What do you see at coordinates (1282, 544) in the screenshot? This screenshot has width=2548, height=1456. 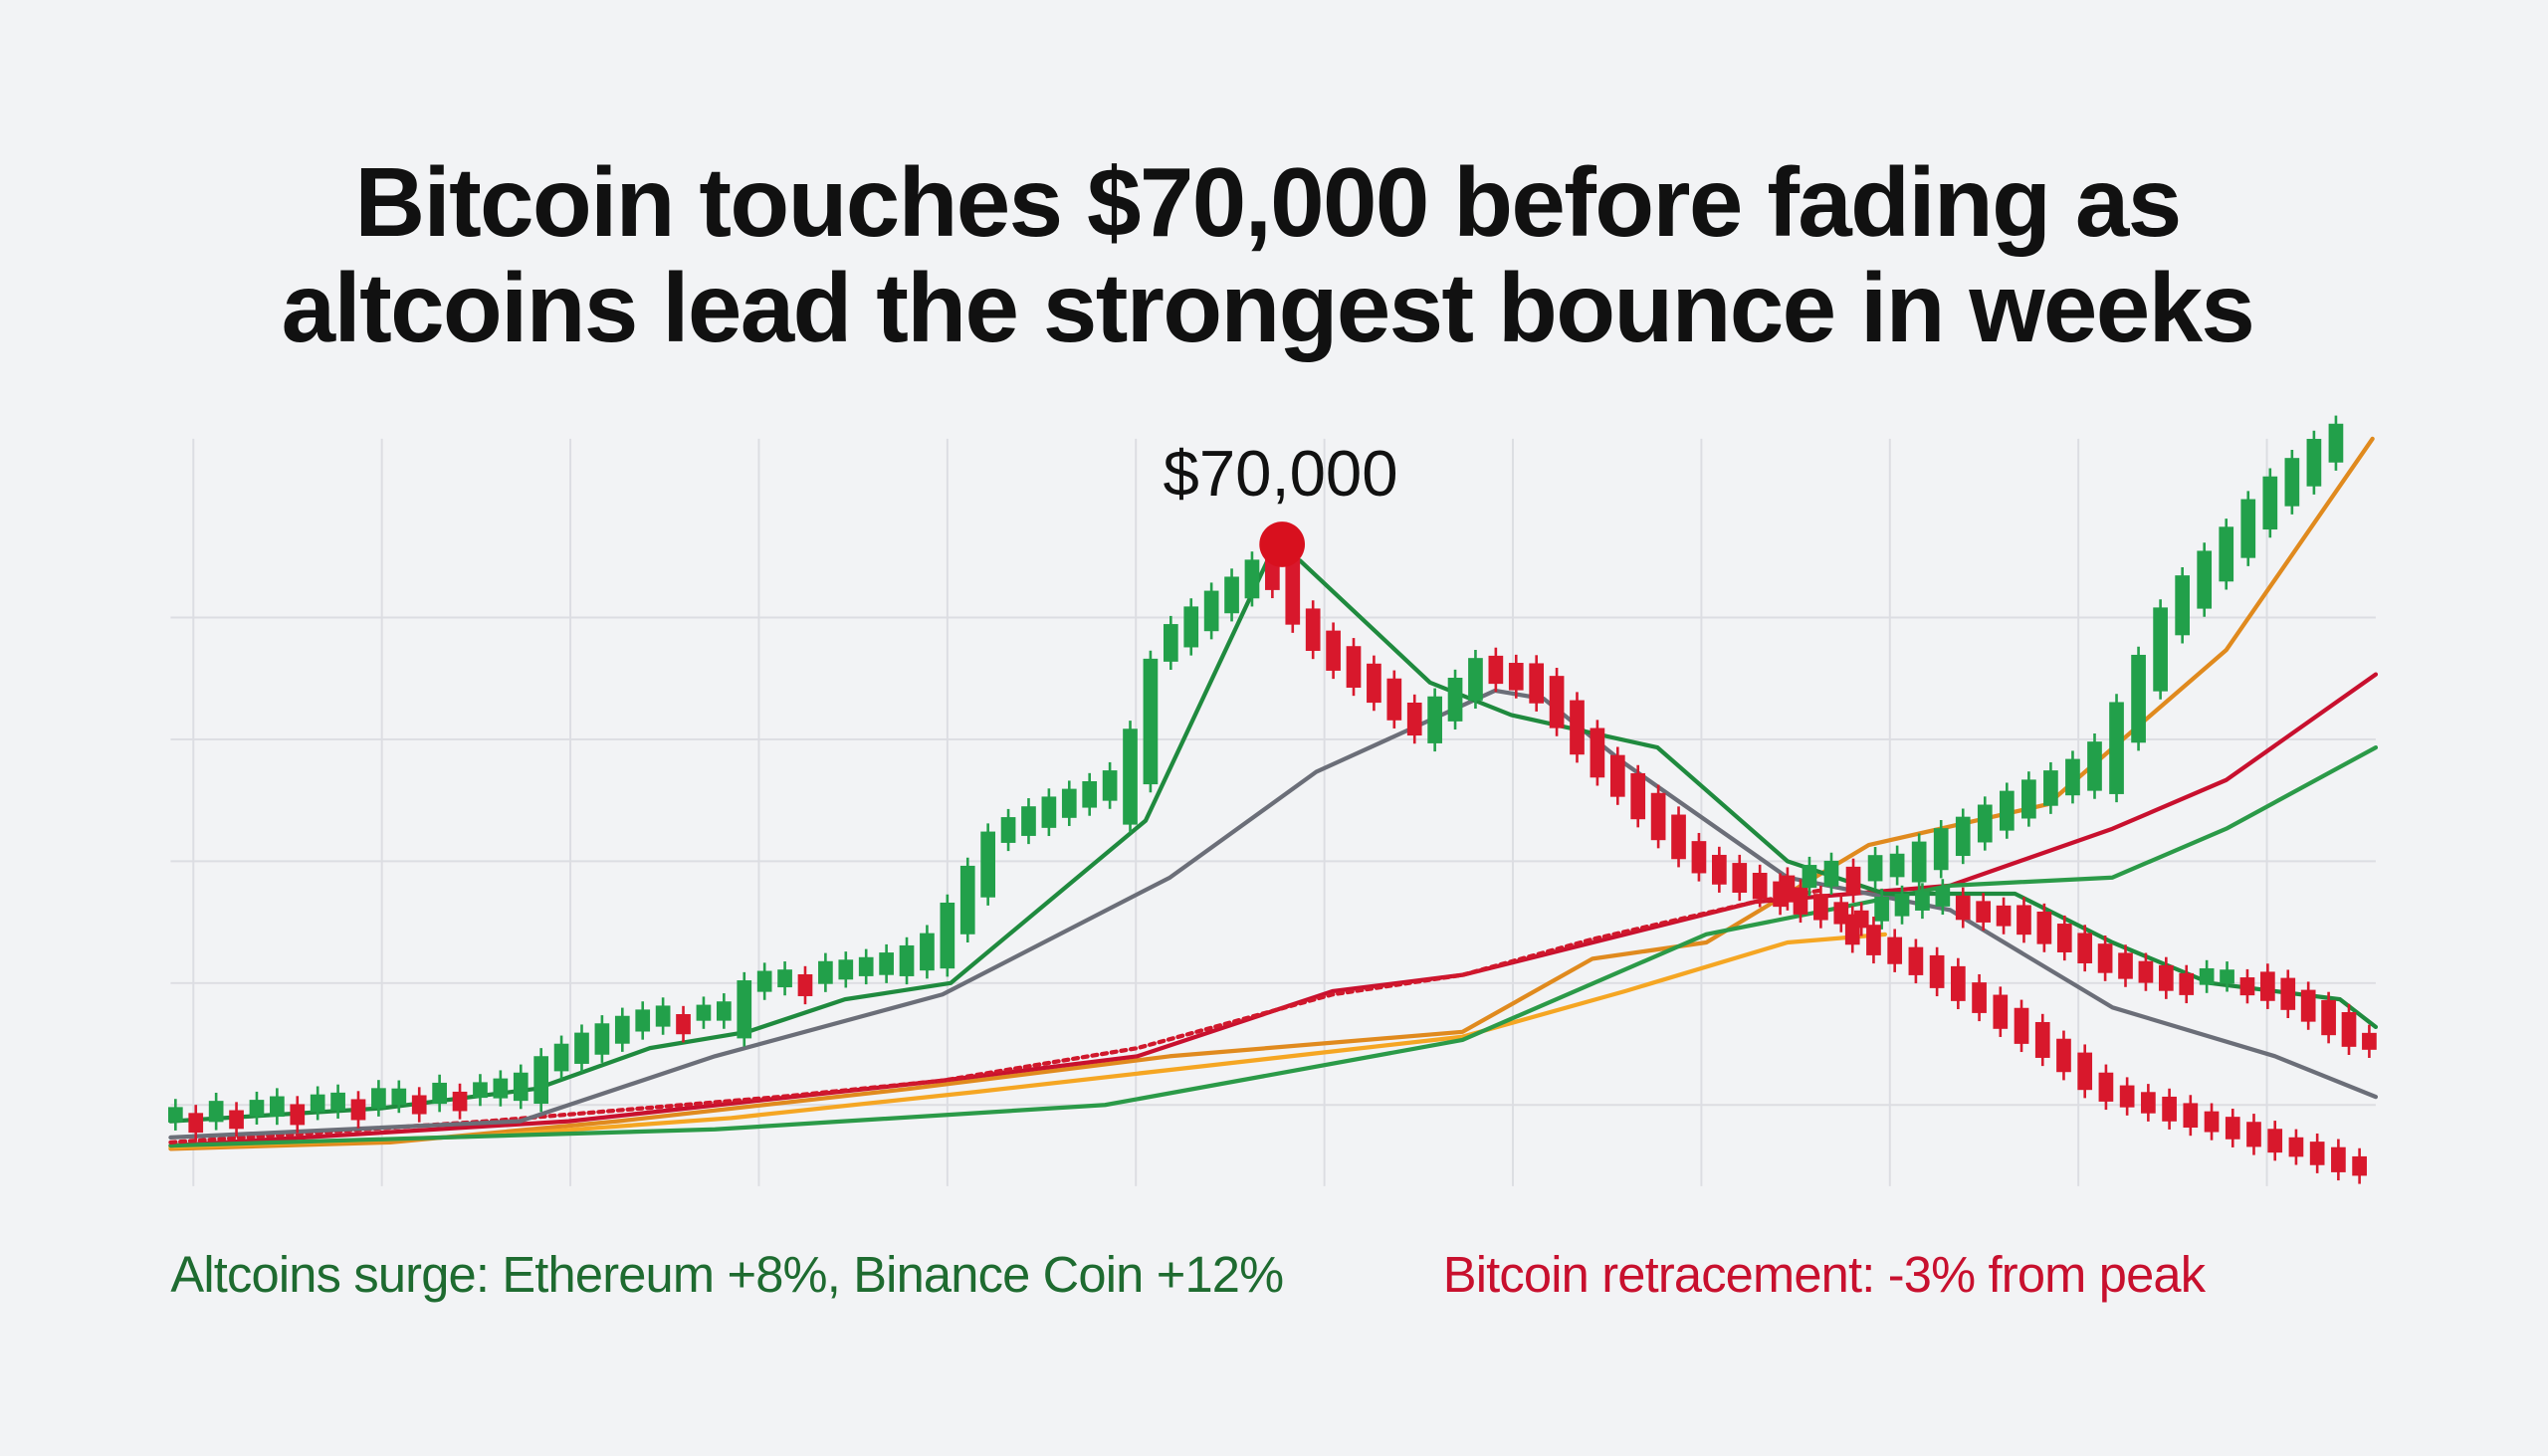 I see `peak-marker` at bounding box center [1282, 544].